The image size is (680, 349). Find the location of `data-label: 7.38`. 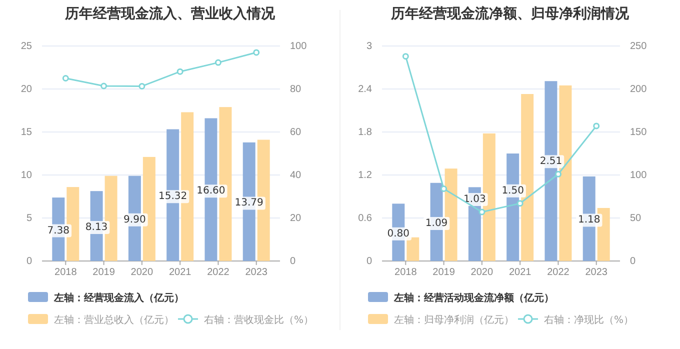

data-label: 7.38 is located at coordinates (58, 230).